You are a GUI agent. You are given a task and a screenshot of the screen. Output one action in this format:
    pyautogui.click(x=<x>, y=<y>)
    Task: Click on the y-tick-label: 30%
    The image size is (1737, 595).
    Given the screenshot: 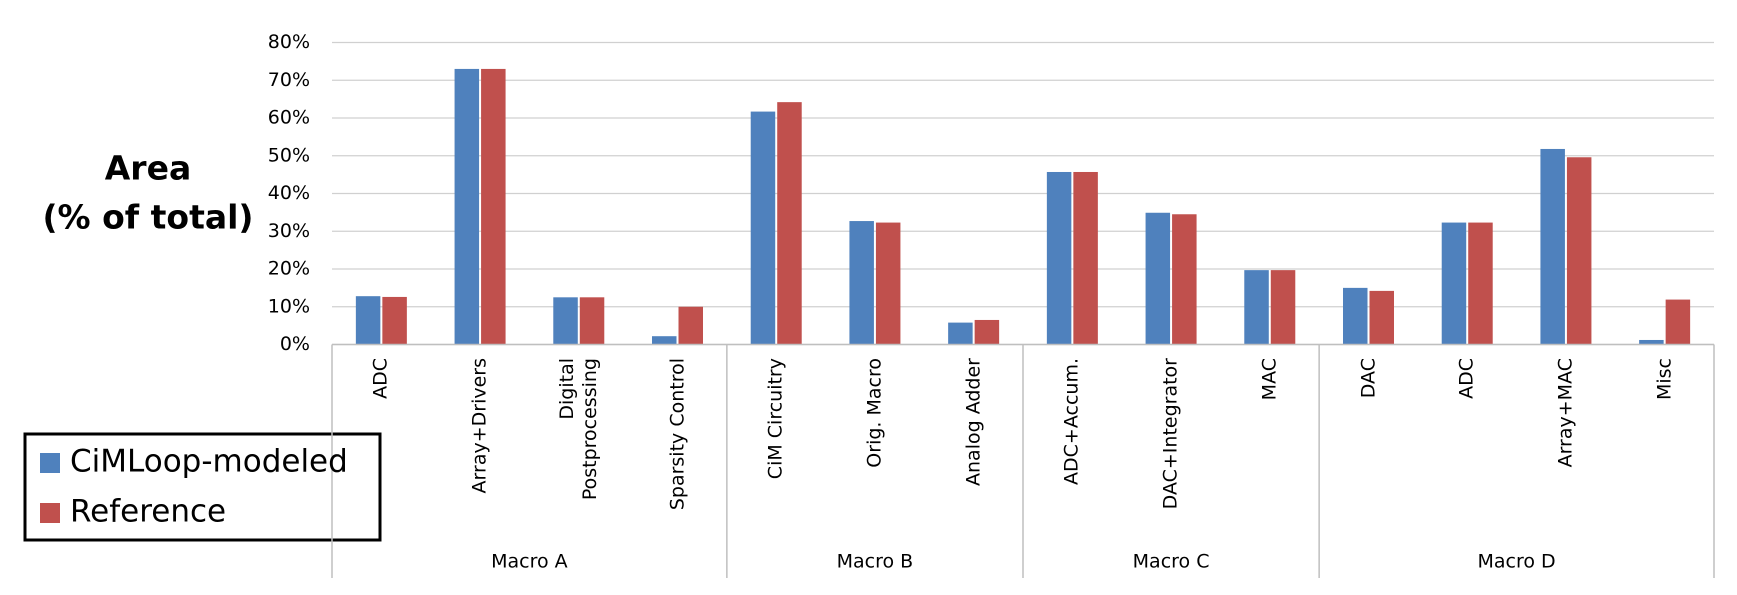 What is the action you would take?
    pyautogui.click(x=289, y=231)
    